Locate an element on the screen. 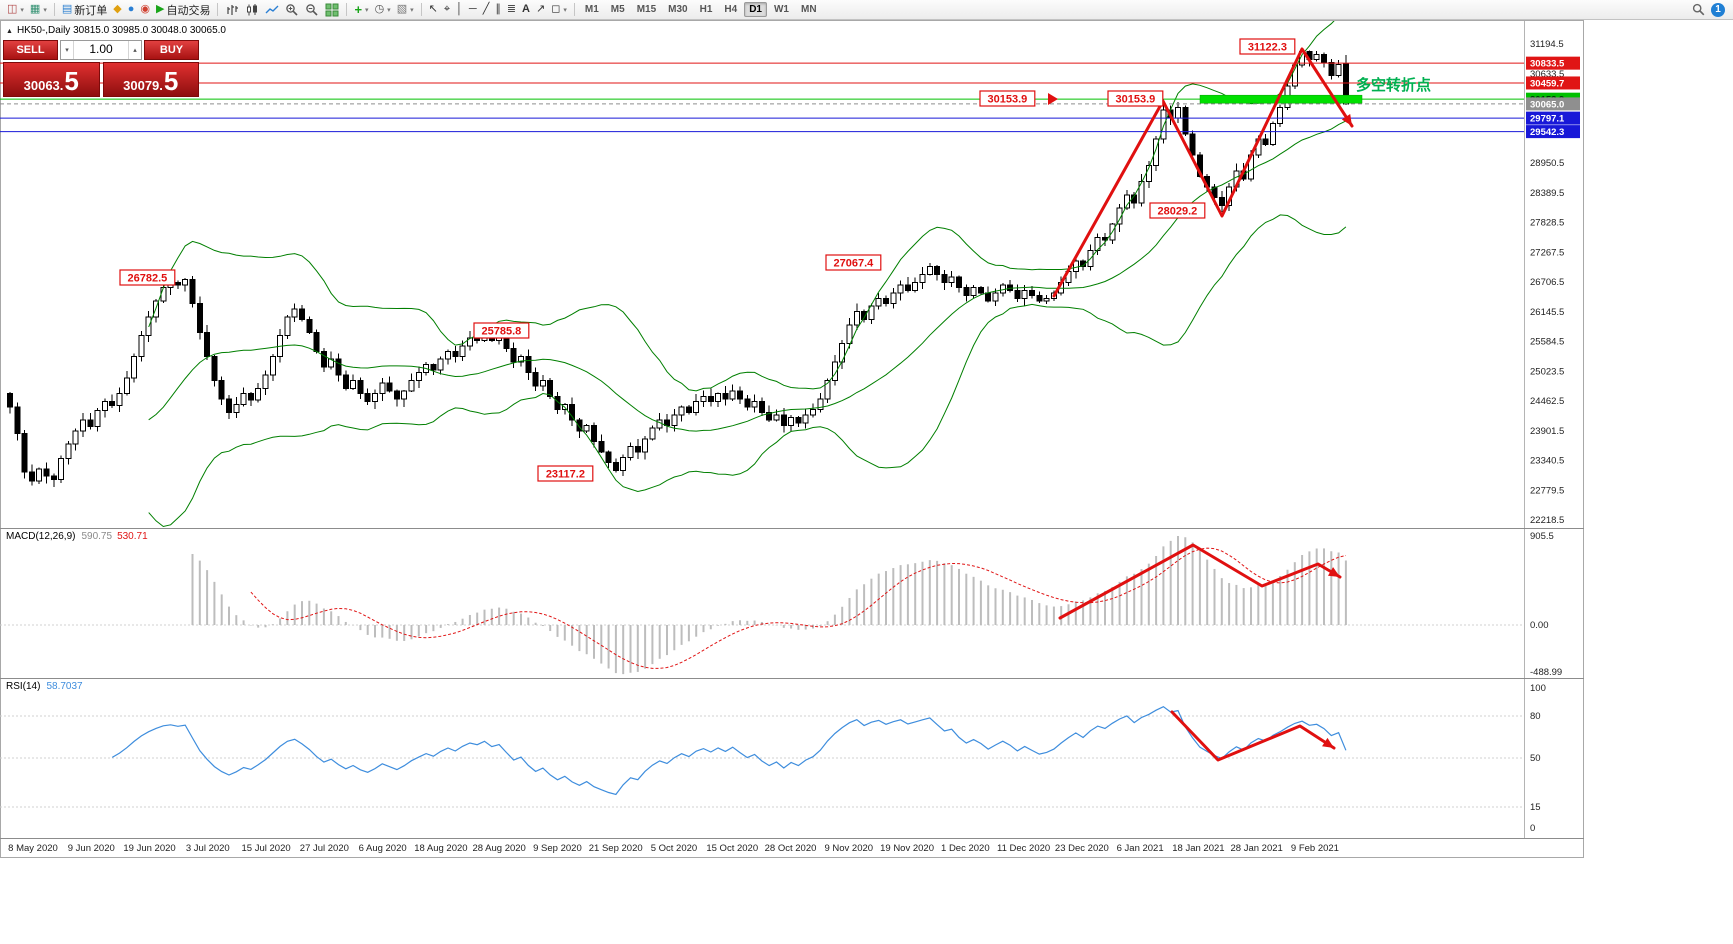 The width and height of the screenshot is (1733, 944). new-order-button: ▤ 新订单 is located at coordinates (84, 9).